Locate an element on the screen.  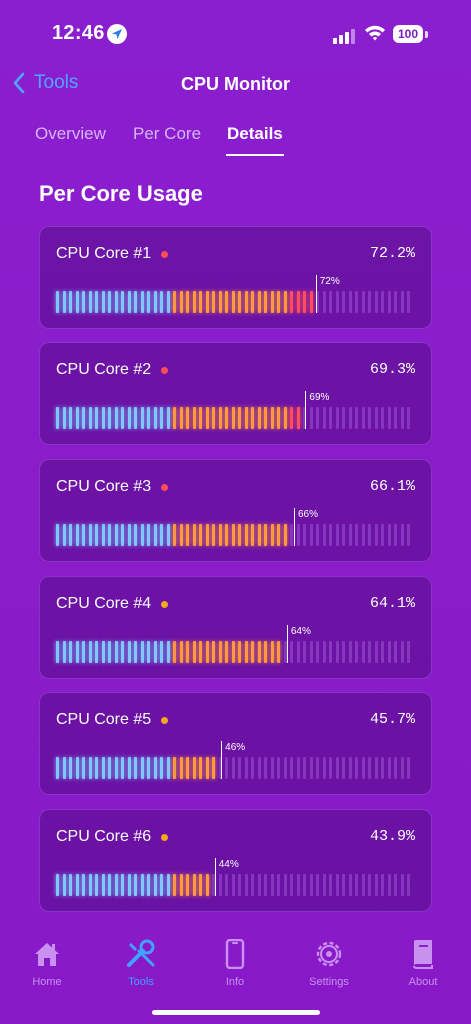
usage-marker-label: 64% is located at coordinates (300, 631).